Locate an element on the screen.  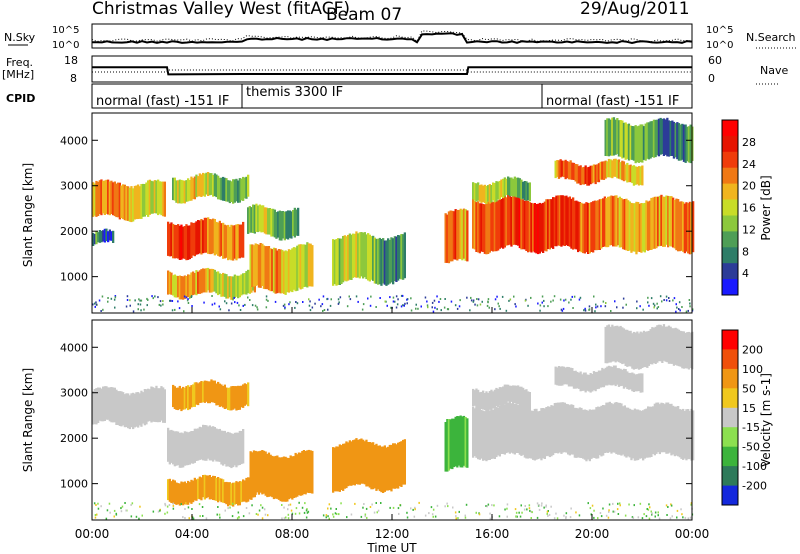
x-tick-label: 20:00 is located at coordinates (592, 534).